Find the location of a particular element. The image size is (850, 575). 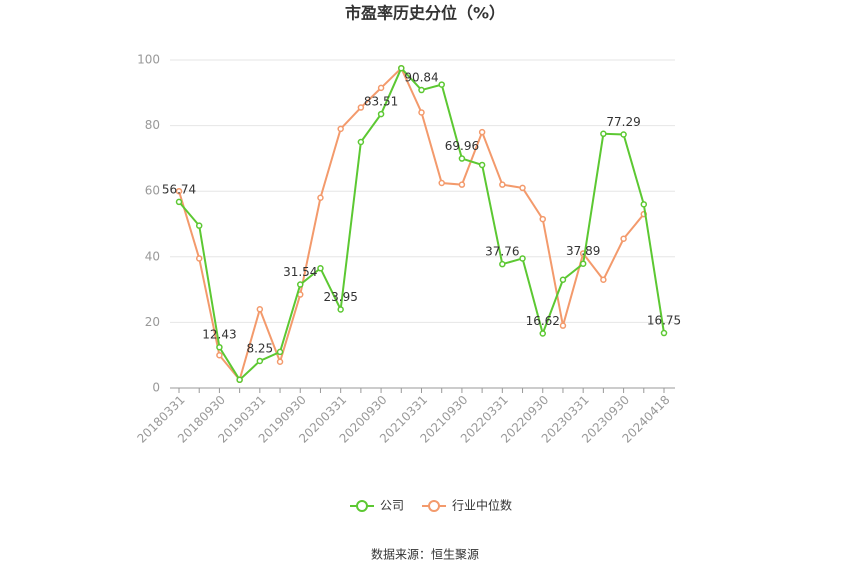

data-label: 16.62 is located at coordinates (543, 321).